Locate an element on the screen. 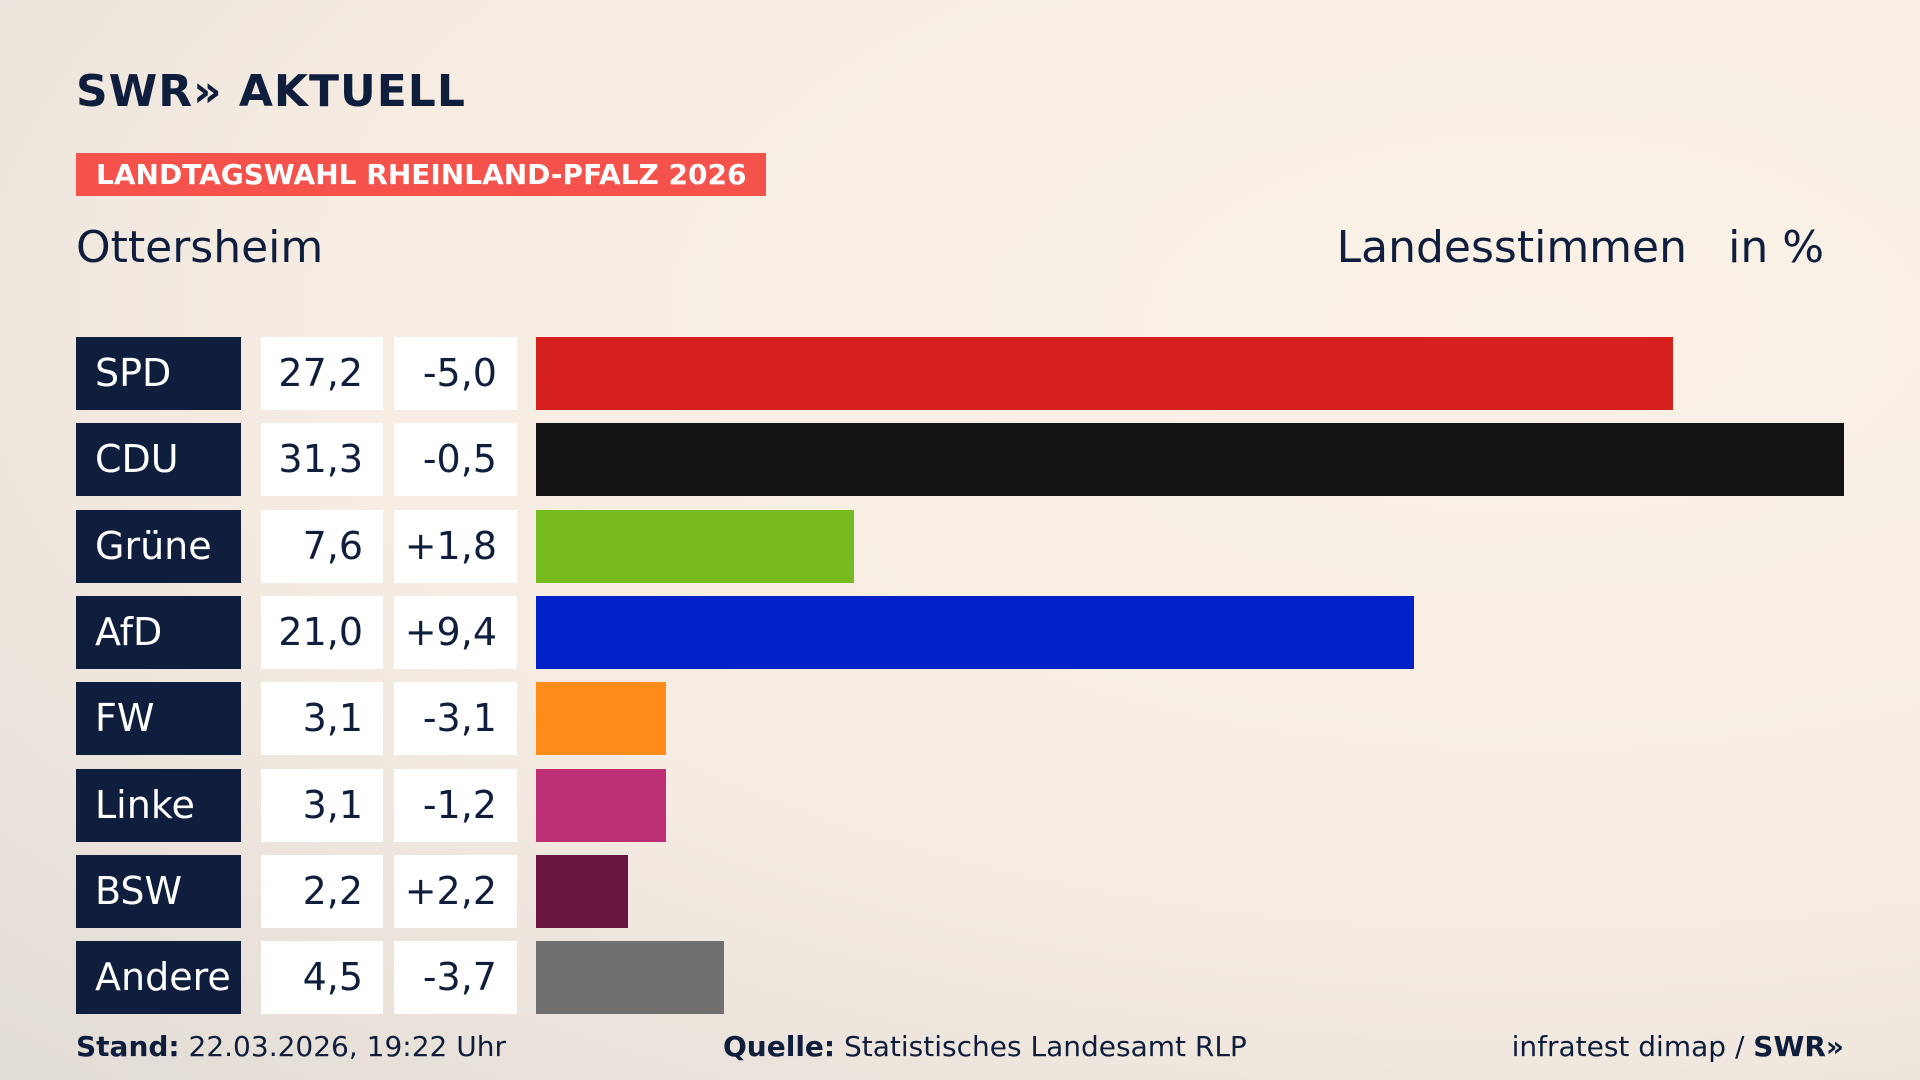 This screenshot has height=1080, width=1920. party-label: FW is located at coordinates (158, 719).